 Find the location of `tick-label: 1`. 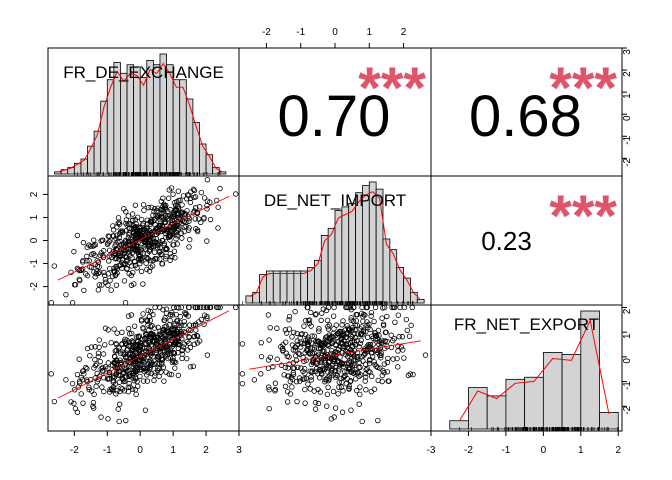

tick-label: 1 is located at coordinates (627, 336).